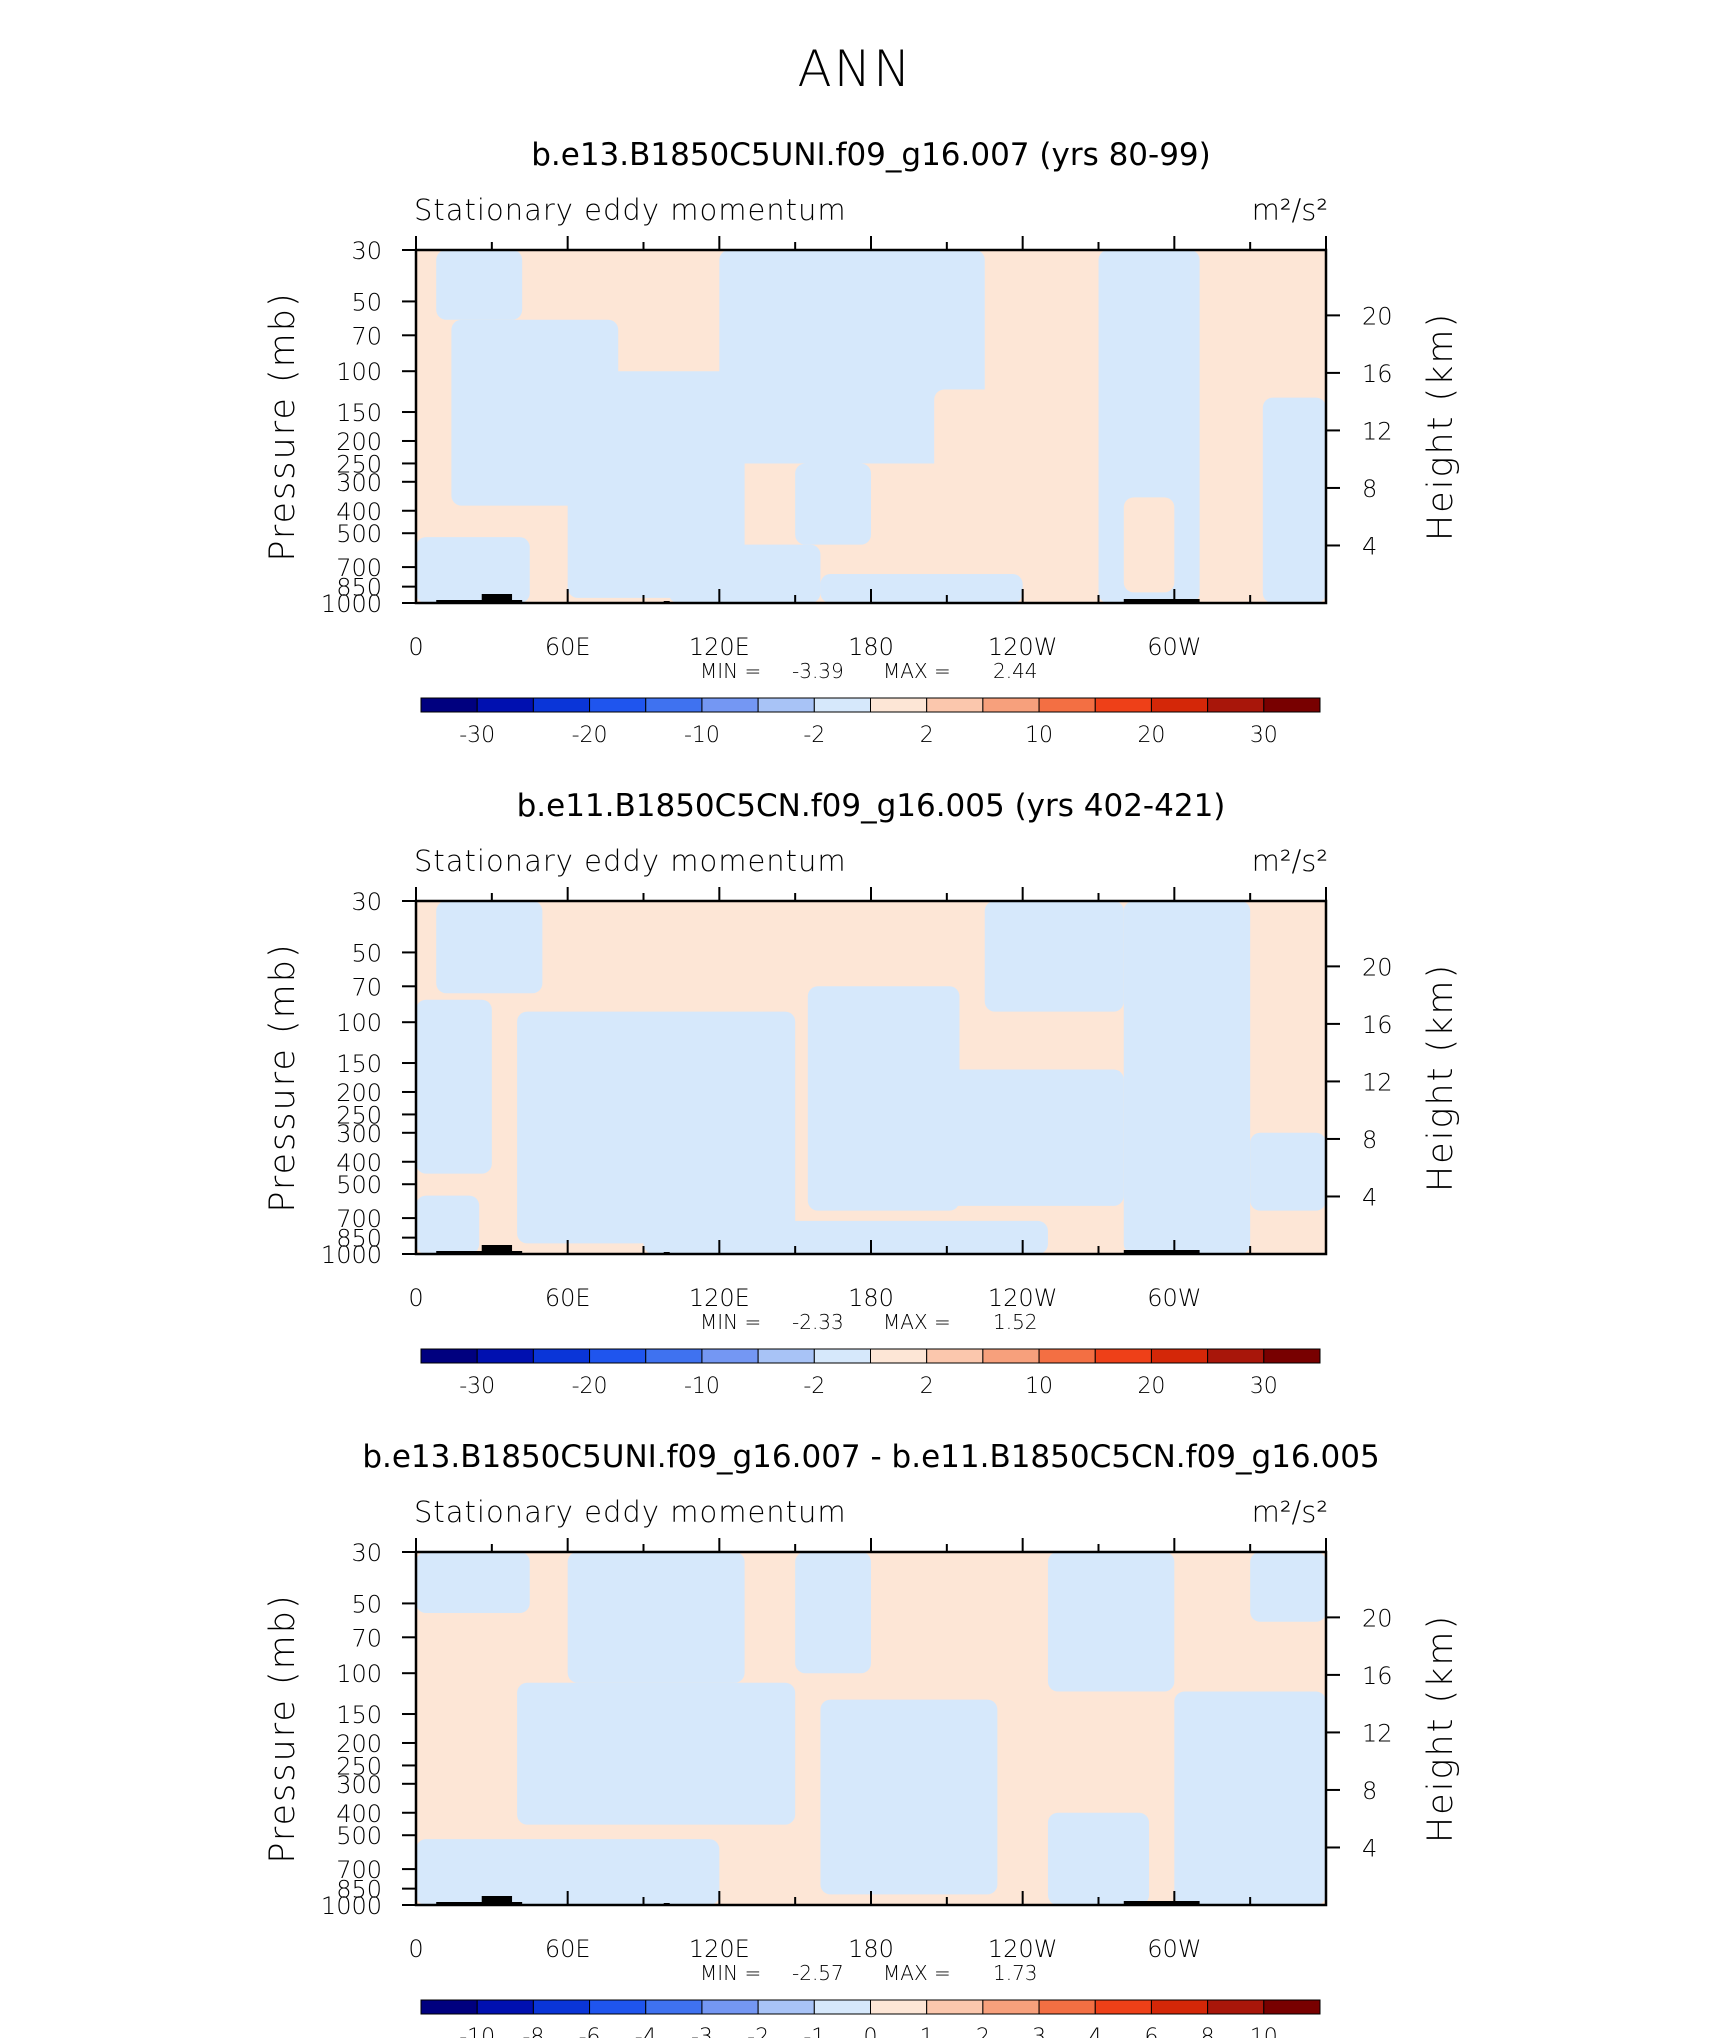 Image resolution: width=1710 pixels, height=2038 pixels. Describe the element at coordinates (1377, 967) in the screenshot. I see `y2-tick-label: 20` at that location.